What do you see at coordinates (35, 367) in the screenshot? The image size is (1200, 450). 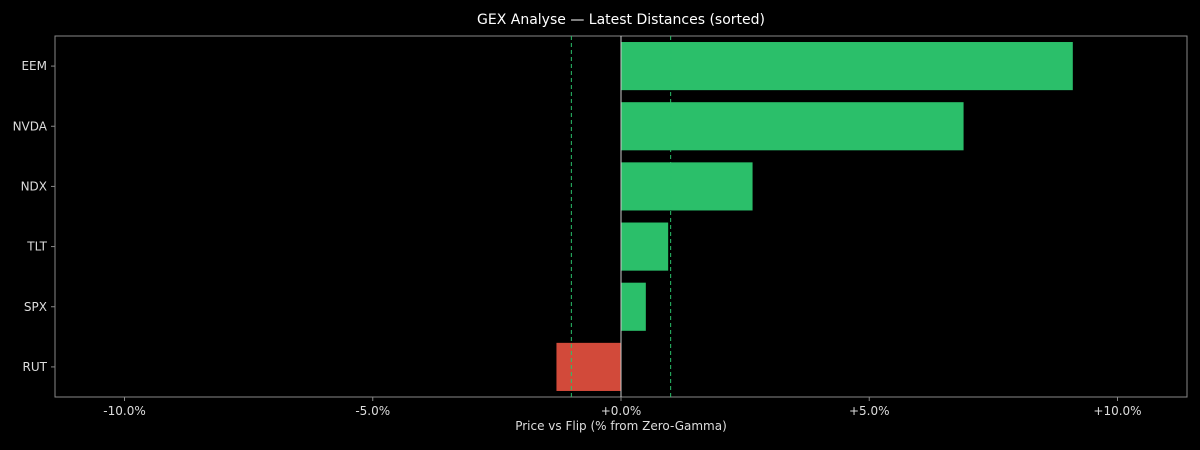 I see `y-tick-label-rut: RUT` at bounding box center [35, 367].